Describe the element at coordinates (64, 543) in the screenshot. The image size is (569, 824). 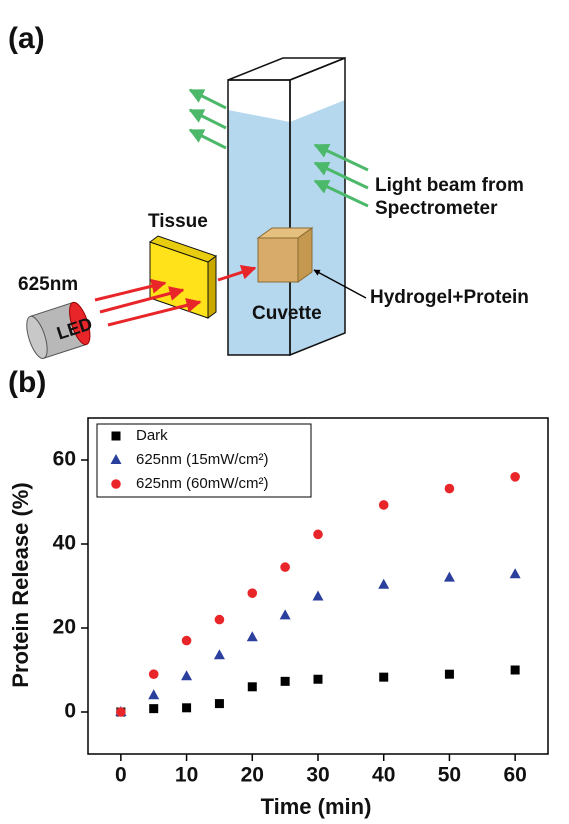
I see `y-tick-label: 40` at that location.